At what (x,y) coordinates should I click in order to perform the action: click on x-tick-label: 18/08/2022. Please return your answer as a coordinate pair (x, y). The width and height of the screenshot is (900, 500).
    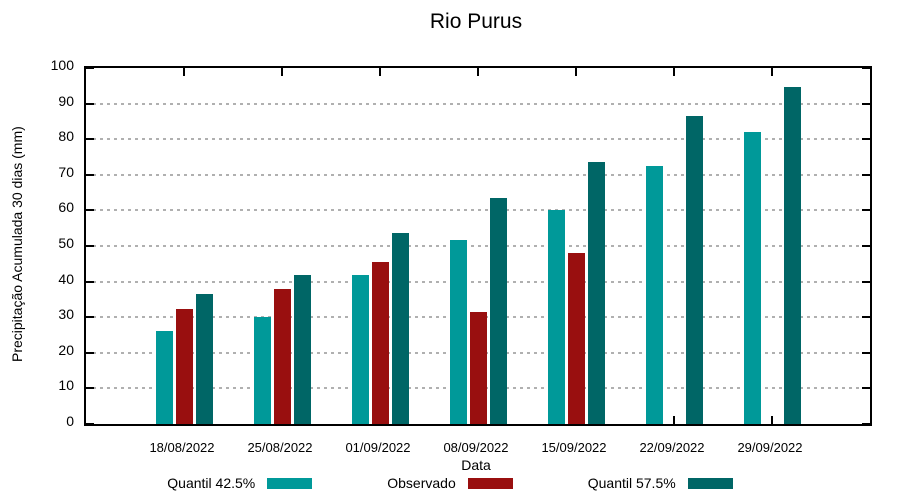
    Looking at the image, I should click on (182, 447).